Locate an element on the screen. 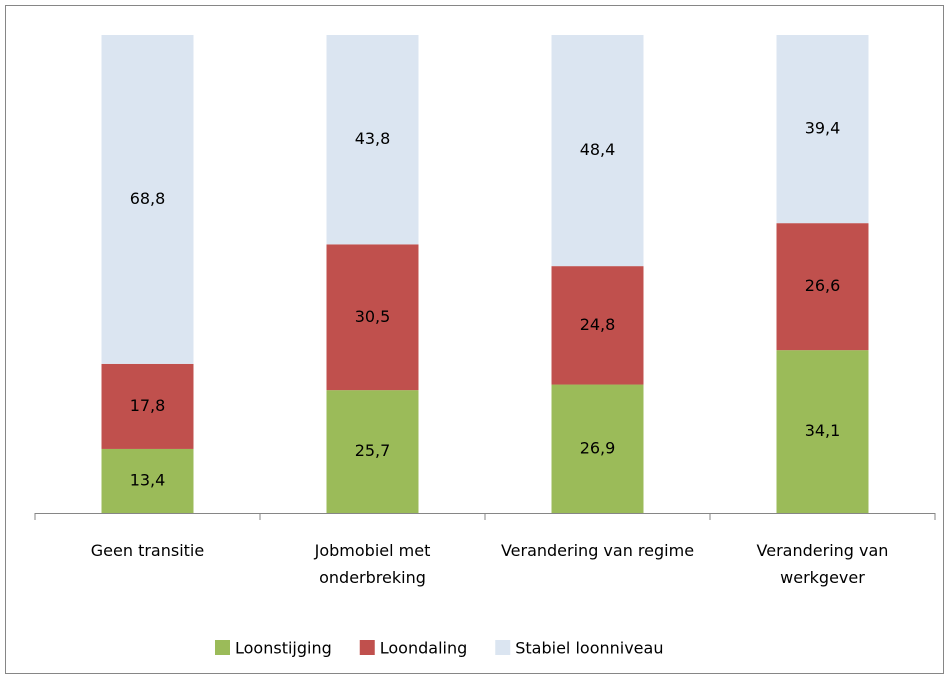 Image resolution: width=950 pixels, height=679 pixels. data-label: 25,7 is located at coordinates (373, 450).